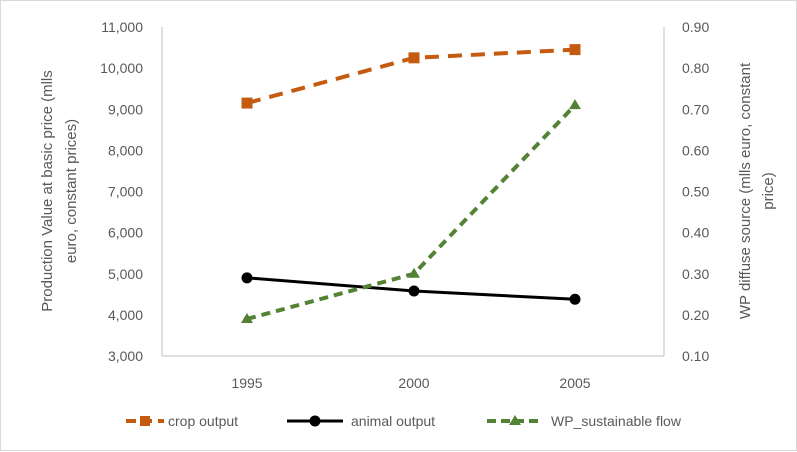  What do you see at coordinates (125, 274) in the screenshot?
I see `left-tick-label: 5,000` at bounding box center [125, 274].